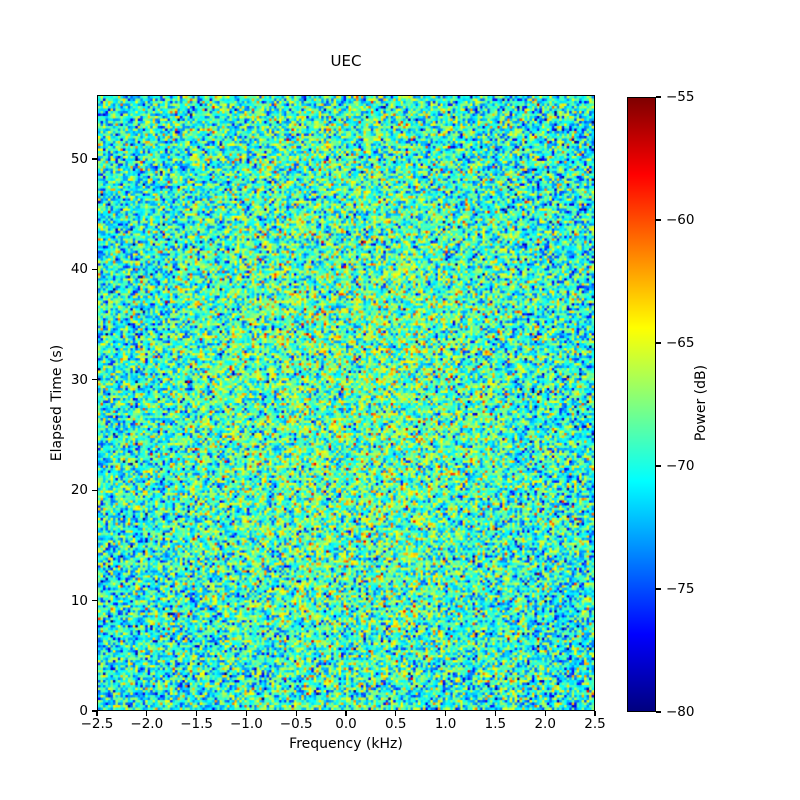 The height and width of the screenshot is (800, 800). I want to click on colorbar-tick-label: −65, so click(680, 343).